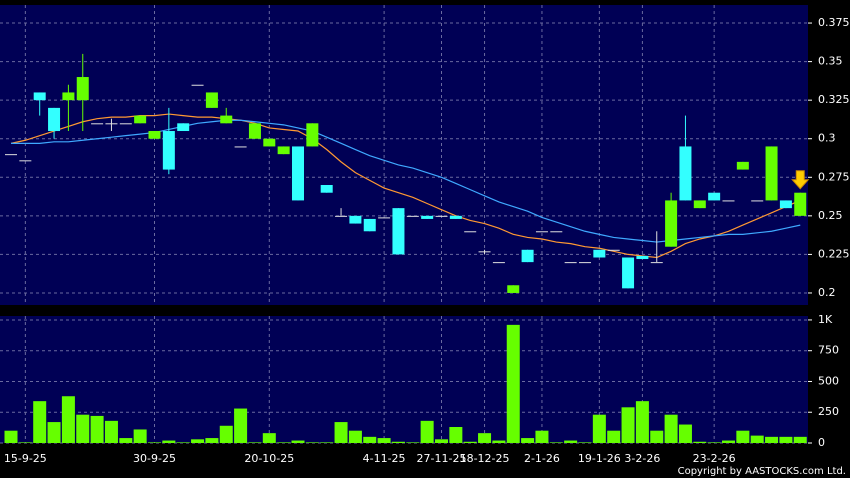  What do you see at coordinates (821, 442) in the screenshot?
I see `y-tick-label: 0` at bounding box center [821, 442].